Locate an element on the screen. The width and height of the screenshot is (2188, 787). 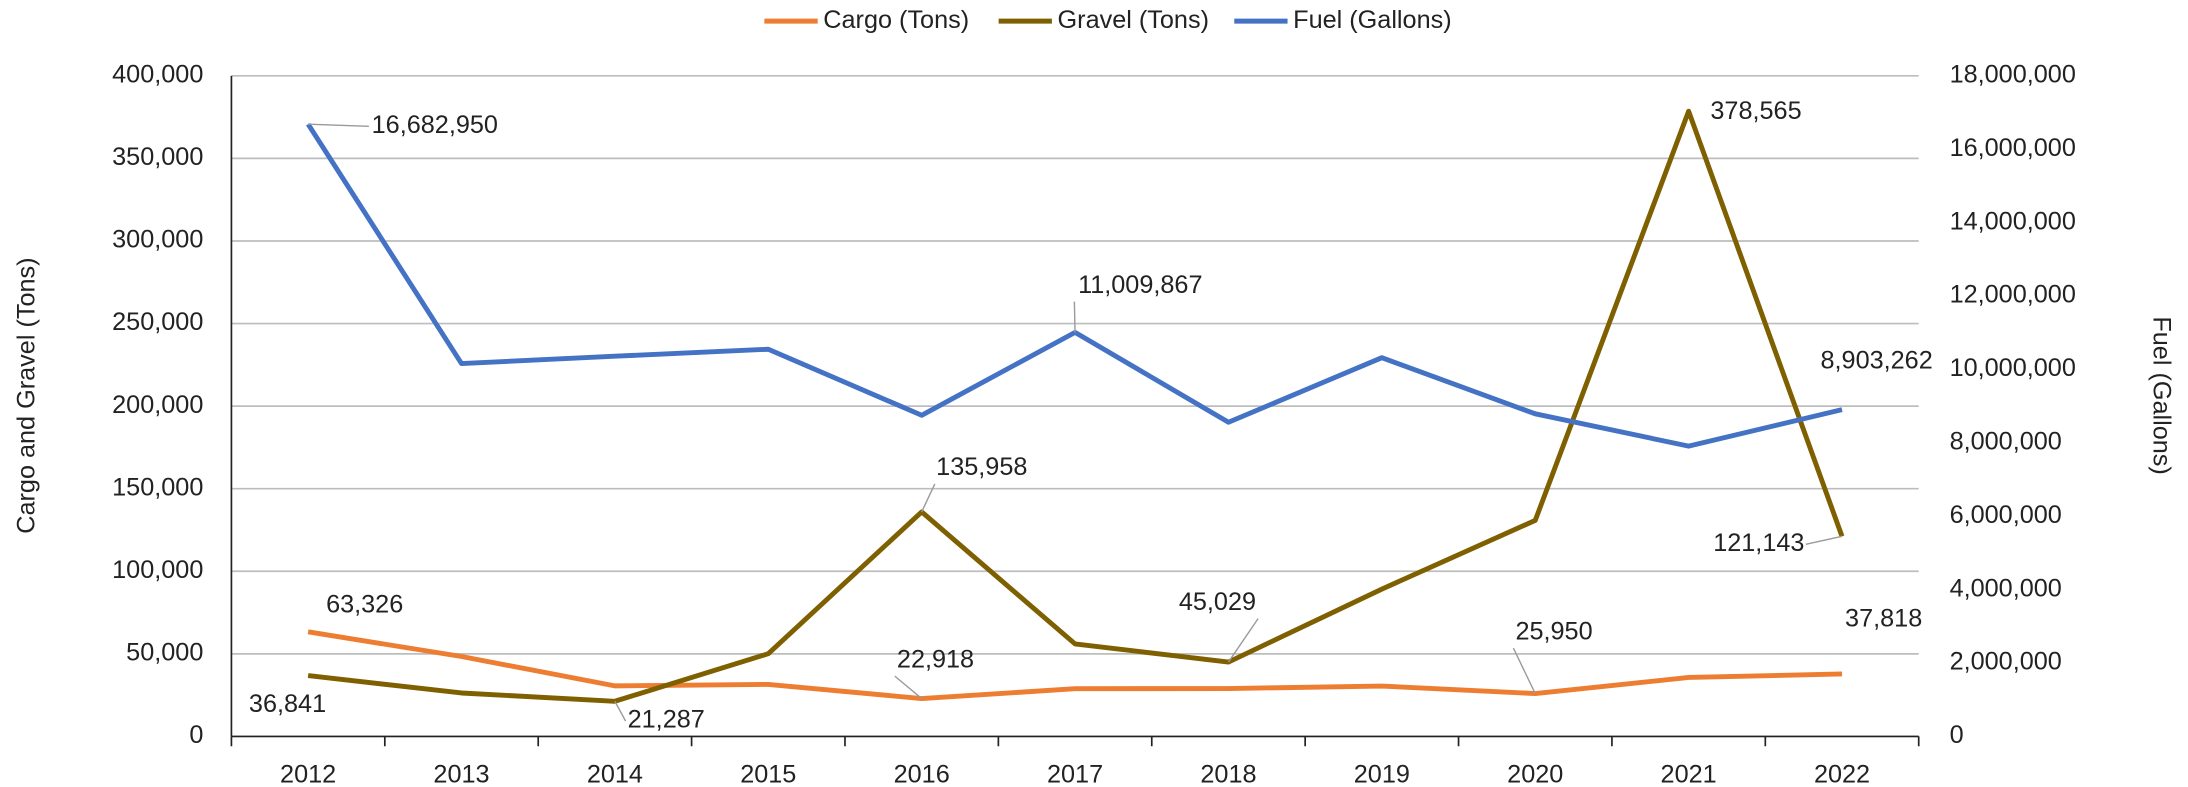
x-tick-label: 2016 is located at coordinates (922, 773).